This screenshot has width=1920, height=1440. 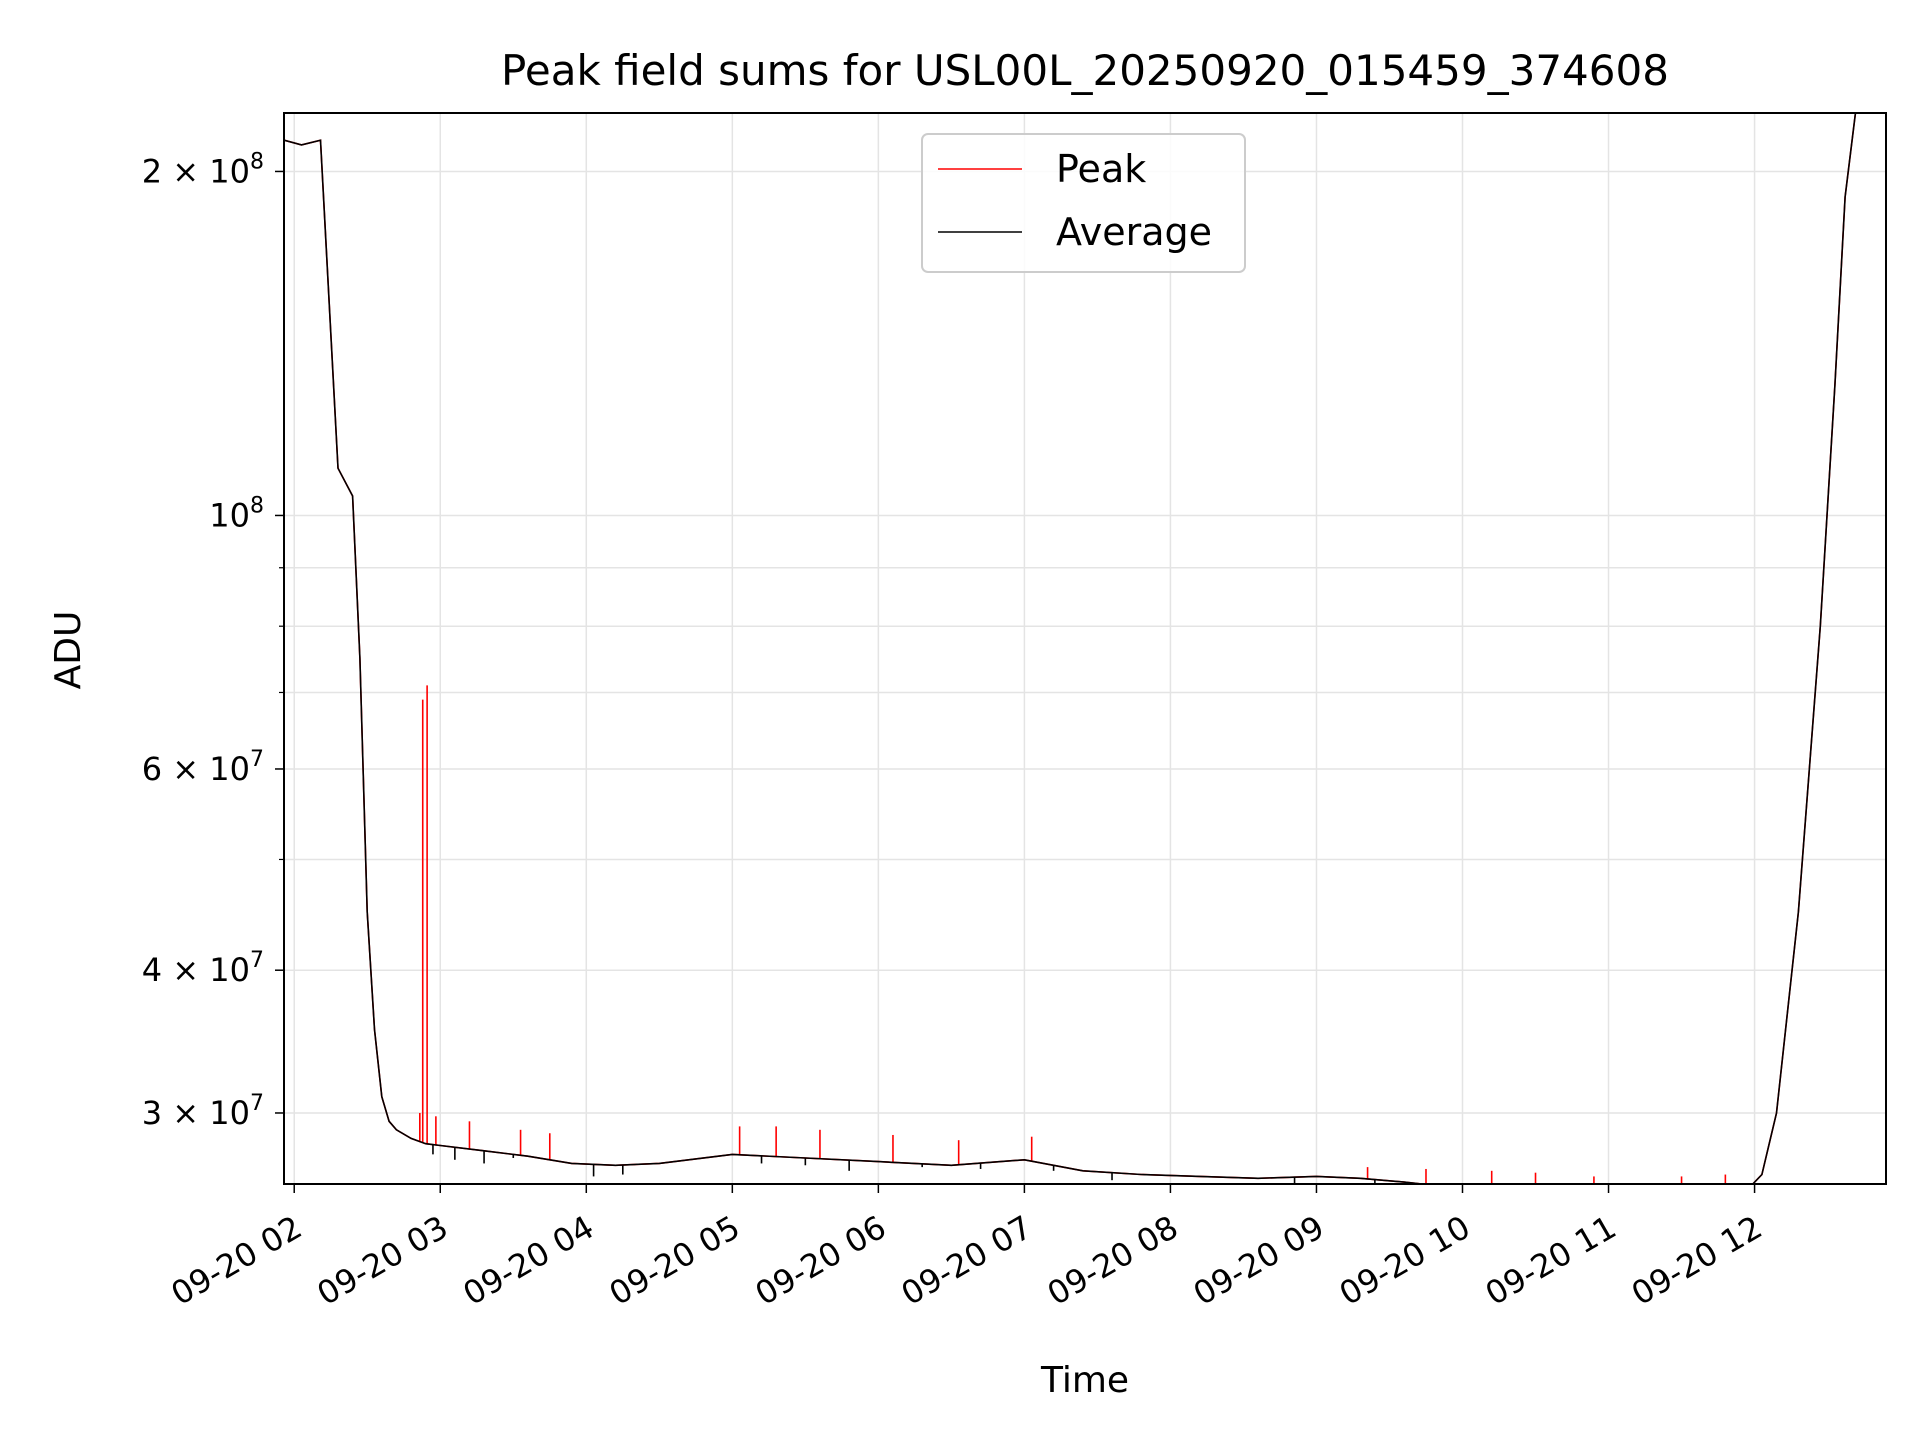 I want to click on y-tick-label: 6 × 107, so click(x=203, y=767).